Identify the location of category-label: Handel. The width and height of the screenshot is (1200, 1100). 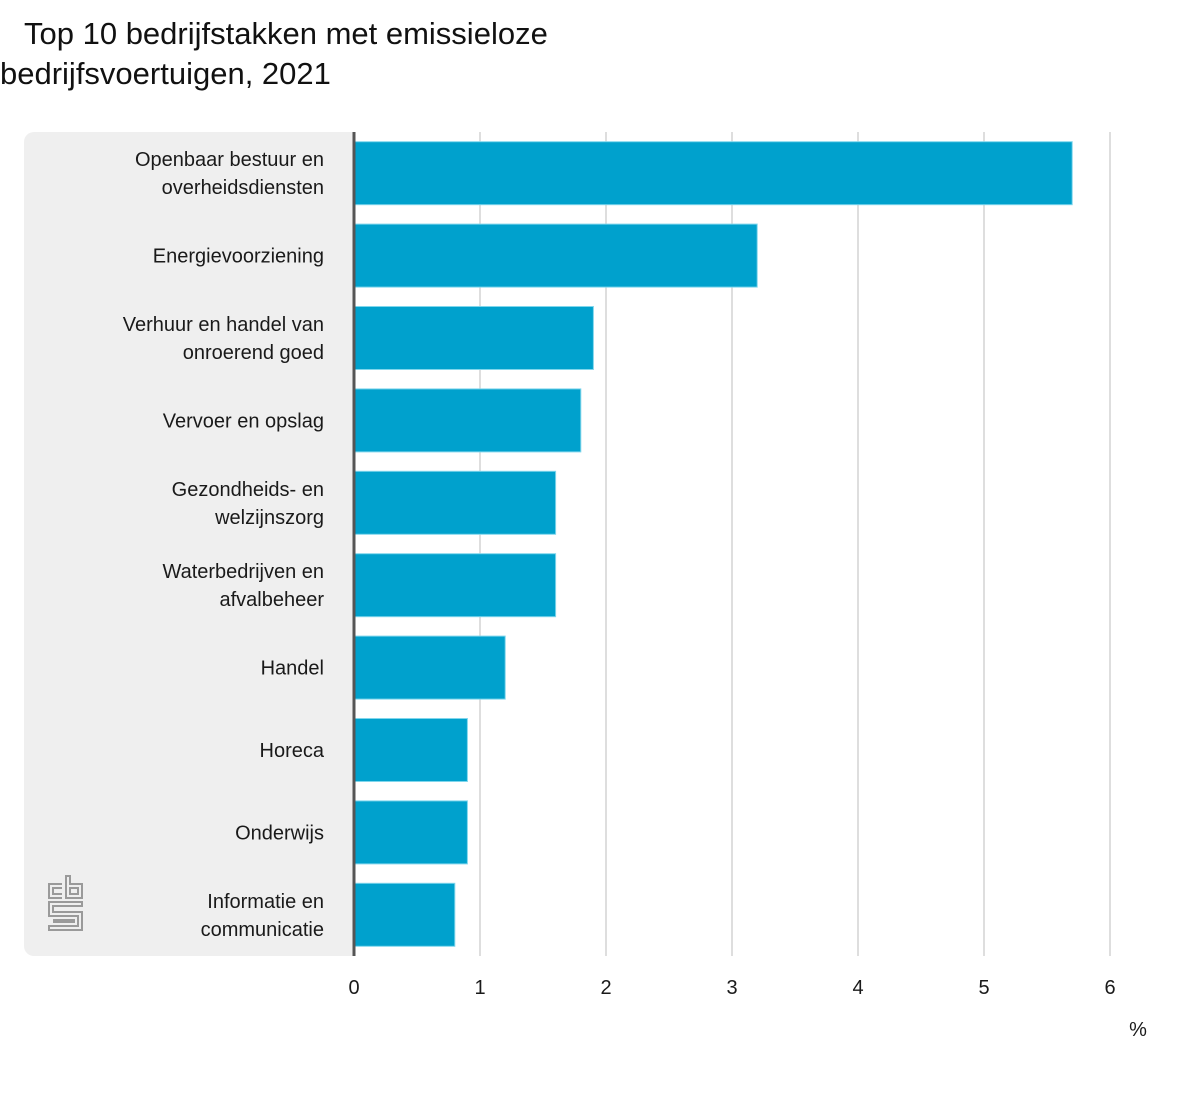
(292, 669).